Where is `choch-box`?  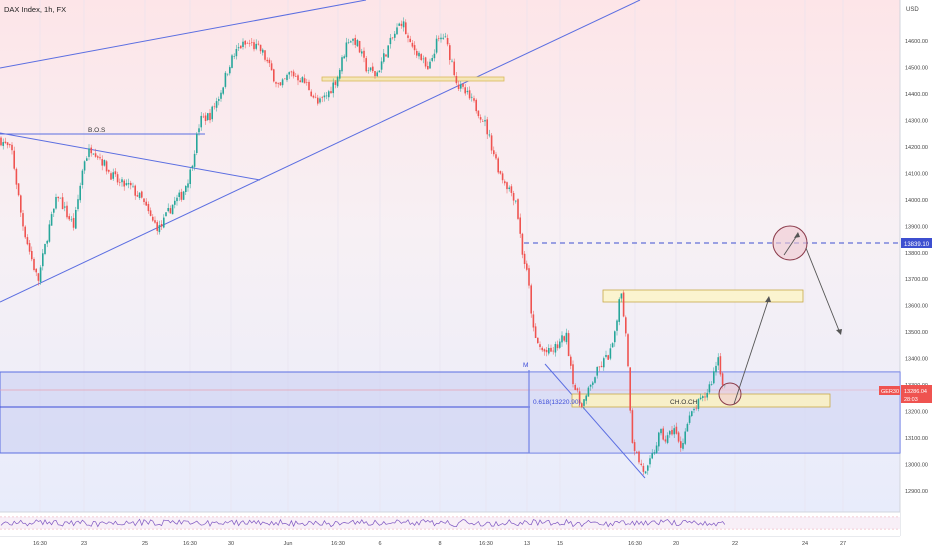 choch-box is located at coordinates (701, 400).